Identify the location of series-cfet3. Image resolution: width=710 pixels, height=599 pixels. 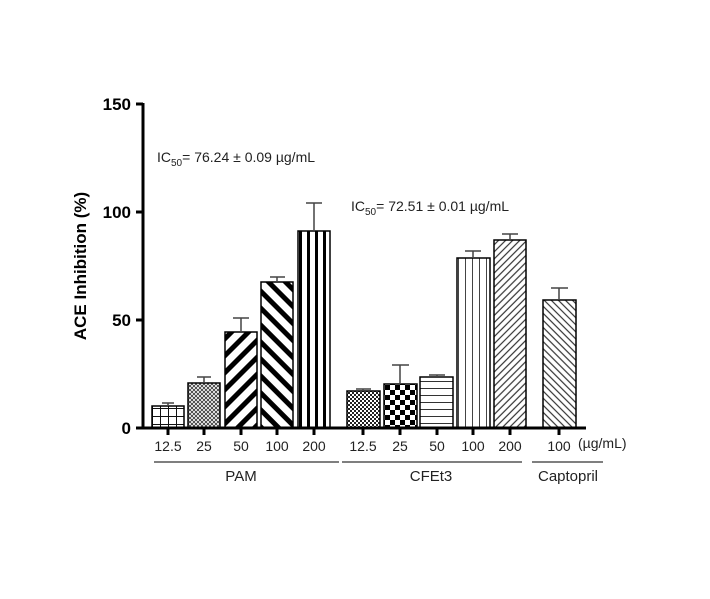
(436, 334).